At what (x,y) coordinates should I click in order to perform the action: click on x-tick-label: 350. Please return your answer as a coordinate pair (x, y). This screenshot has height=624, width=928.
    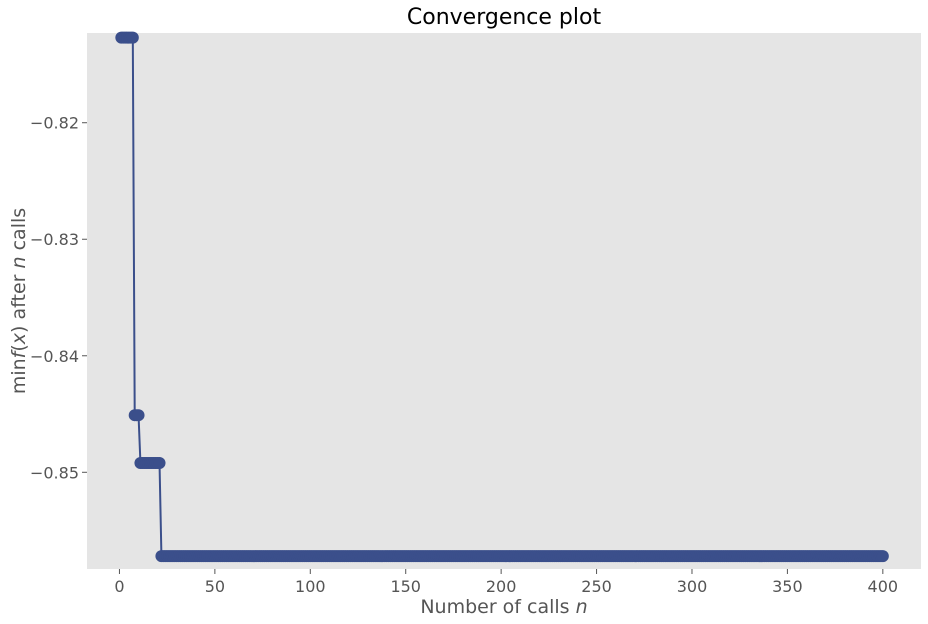
    Looking at the image, I should click on (787, 586).